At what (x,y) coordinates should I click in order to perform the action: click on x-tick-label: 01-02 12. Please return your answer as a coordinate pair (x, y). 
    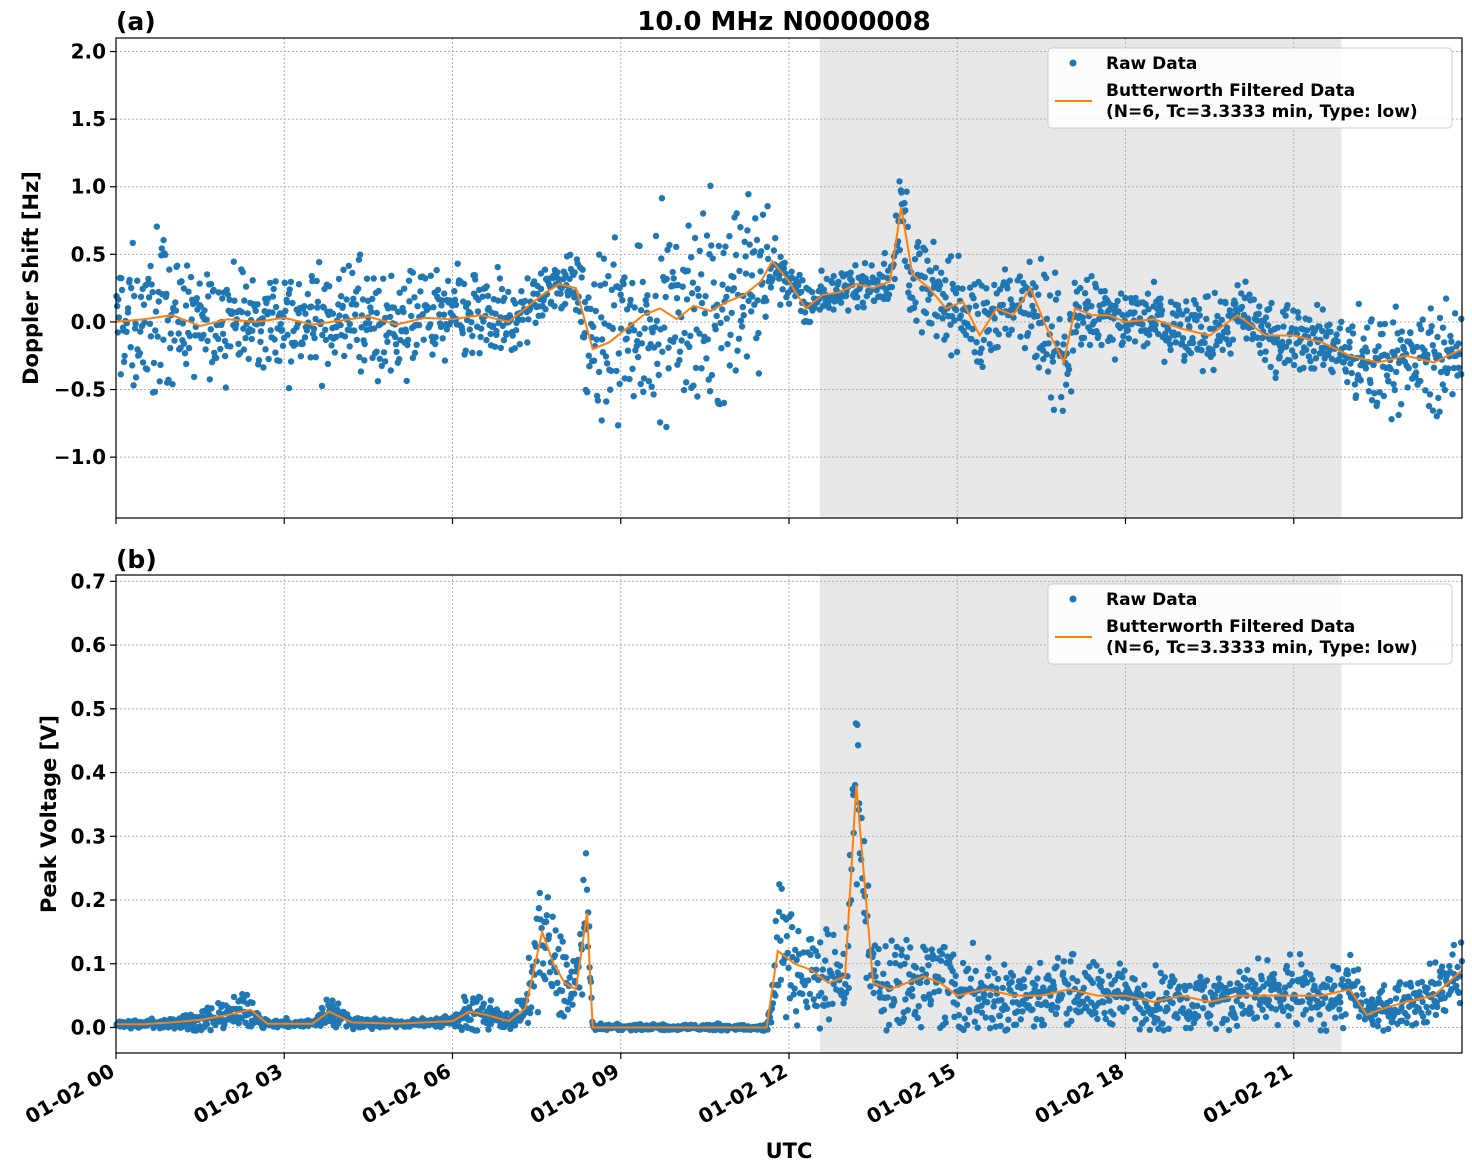
    Looking at the image, I should click on (743, 1094).